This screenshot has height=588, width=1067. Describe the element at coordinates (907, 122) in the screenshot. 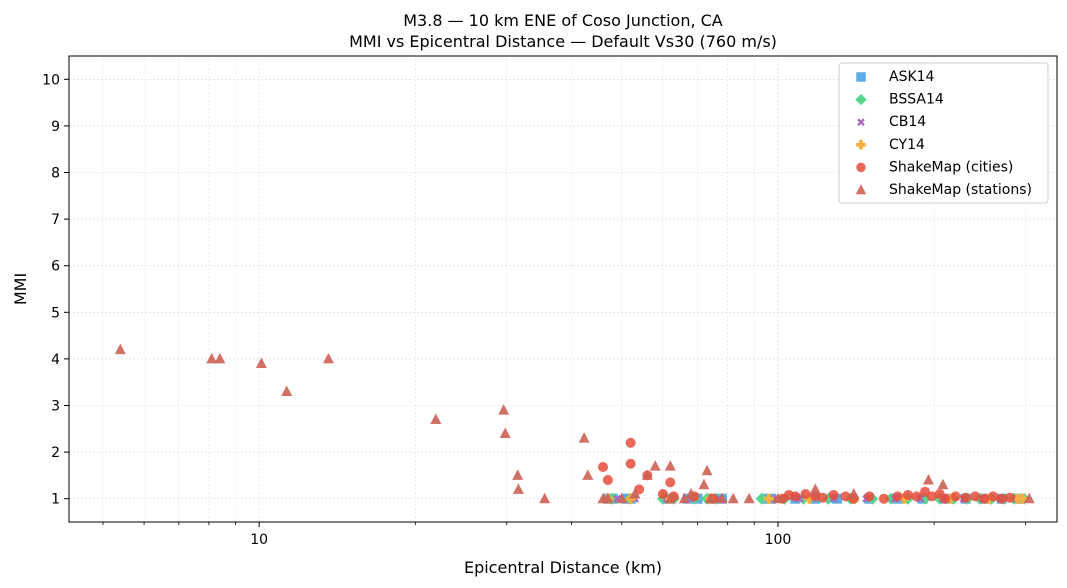

I see `legend-label: CB14` at that location.